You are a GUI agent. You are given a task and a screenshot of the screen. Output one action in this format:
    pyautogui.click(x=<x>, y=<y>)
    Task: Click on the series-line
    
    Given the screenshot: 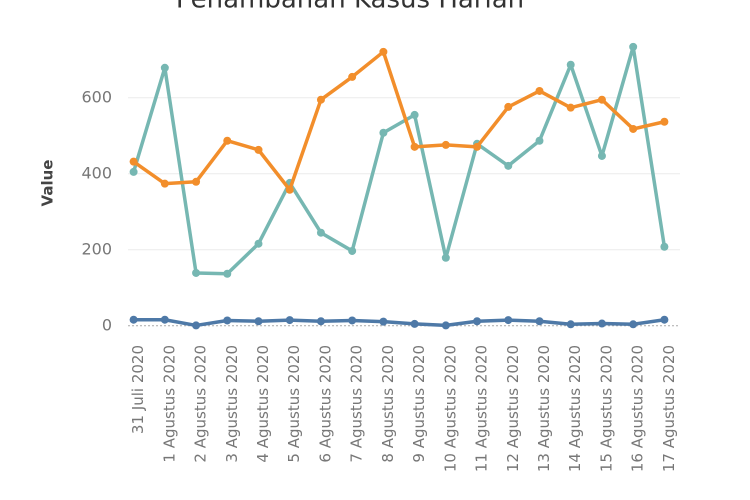 What is the action you would take?
    pyautogui.click(x=399, y=322)
    